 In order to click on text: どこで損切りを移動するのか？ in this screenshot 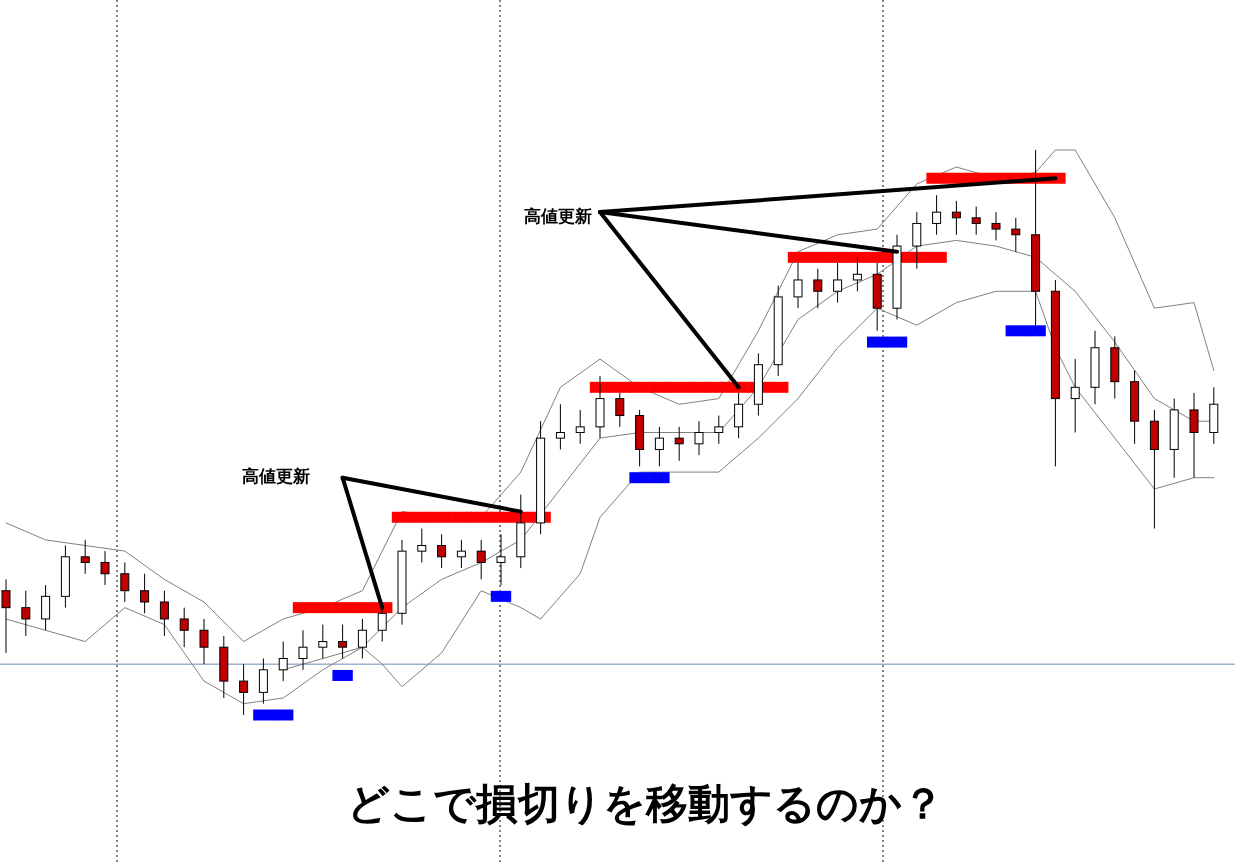, I will do `click(645, 803)`.